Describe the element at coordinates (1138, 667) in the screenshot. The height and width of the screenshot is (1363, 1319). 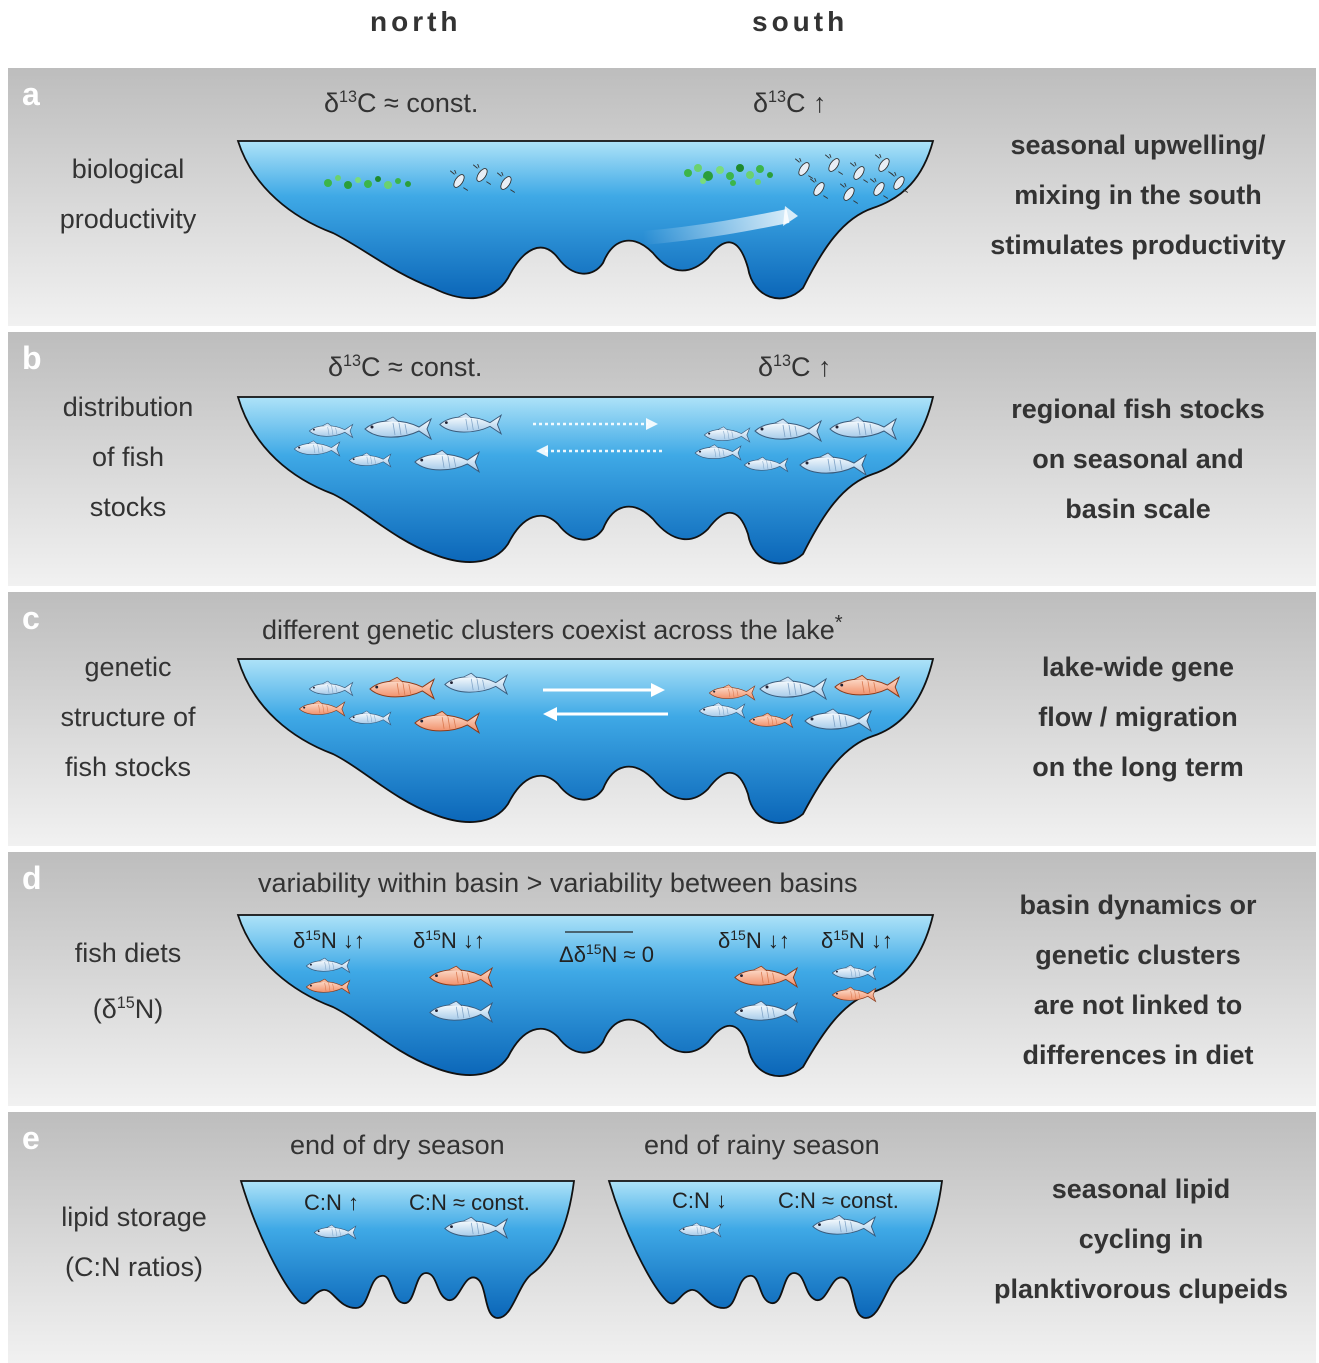
I see `right-line: lake-wide gene` at that location.